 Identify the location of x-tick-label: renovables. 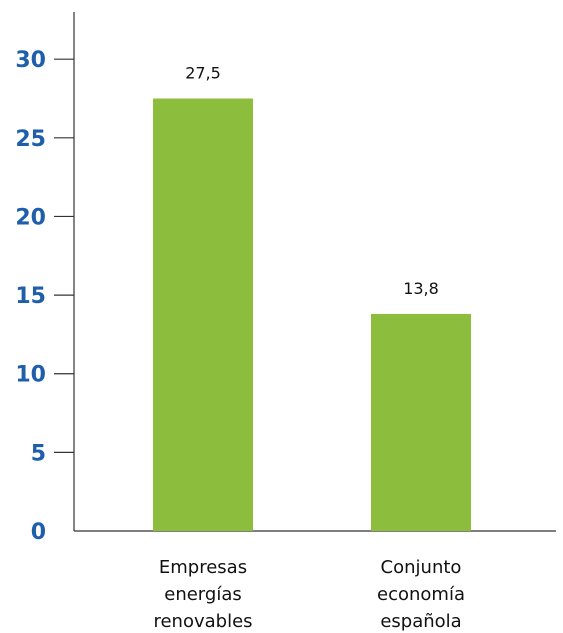
(202, 621).